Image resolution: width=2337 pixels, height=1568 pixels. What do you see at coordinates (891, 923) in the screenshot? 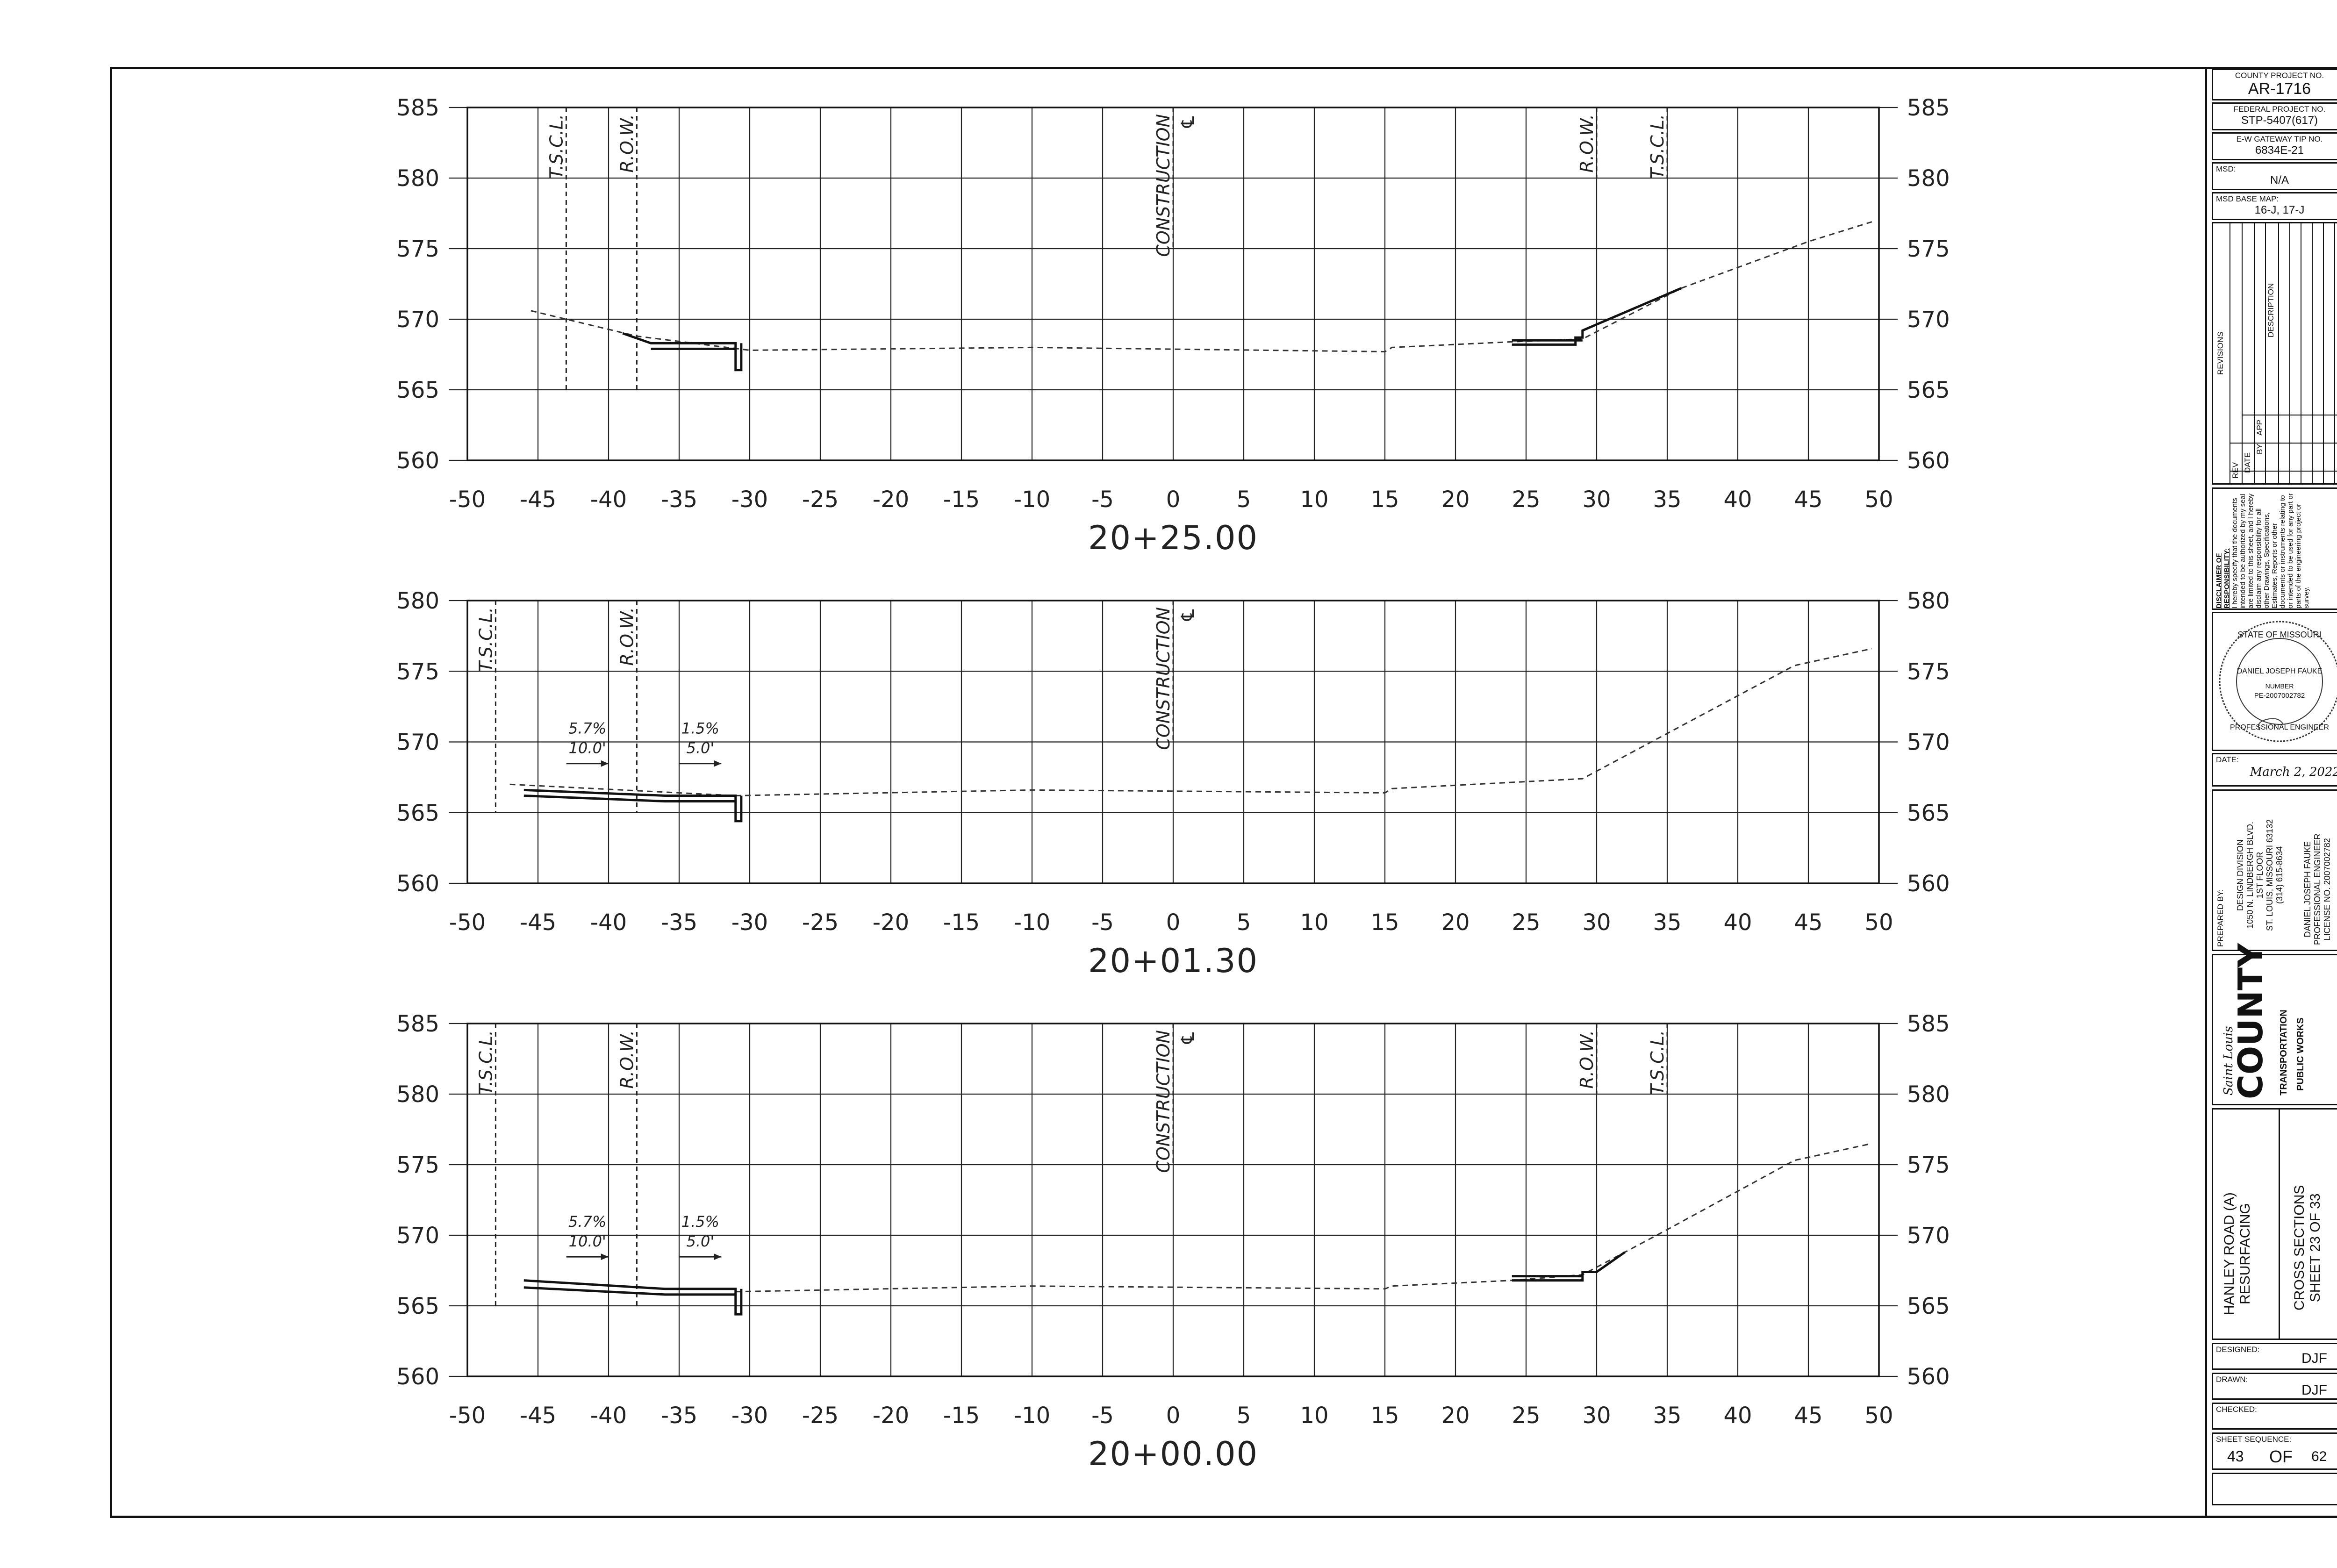
I see `x-tick-label: -20` at bounding box center [891, 923].